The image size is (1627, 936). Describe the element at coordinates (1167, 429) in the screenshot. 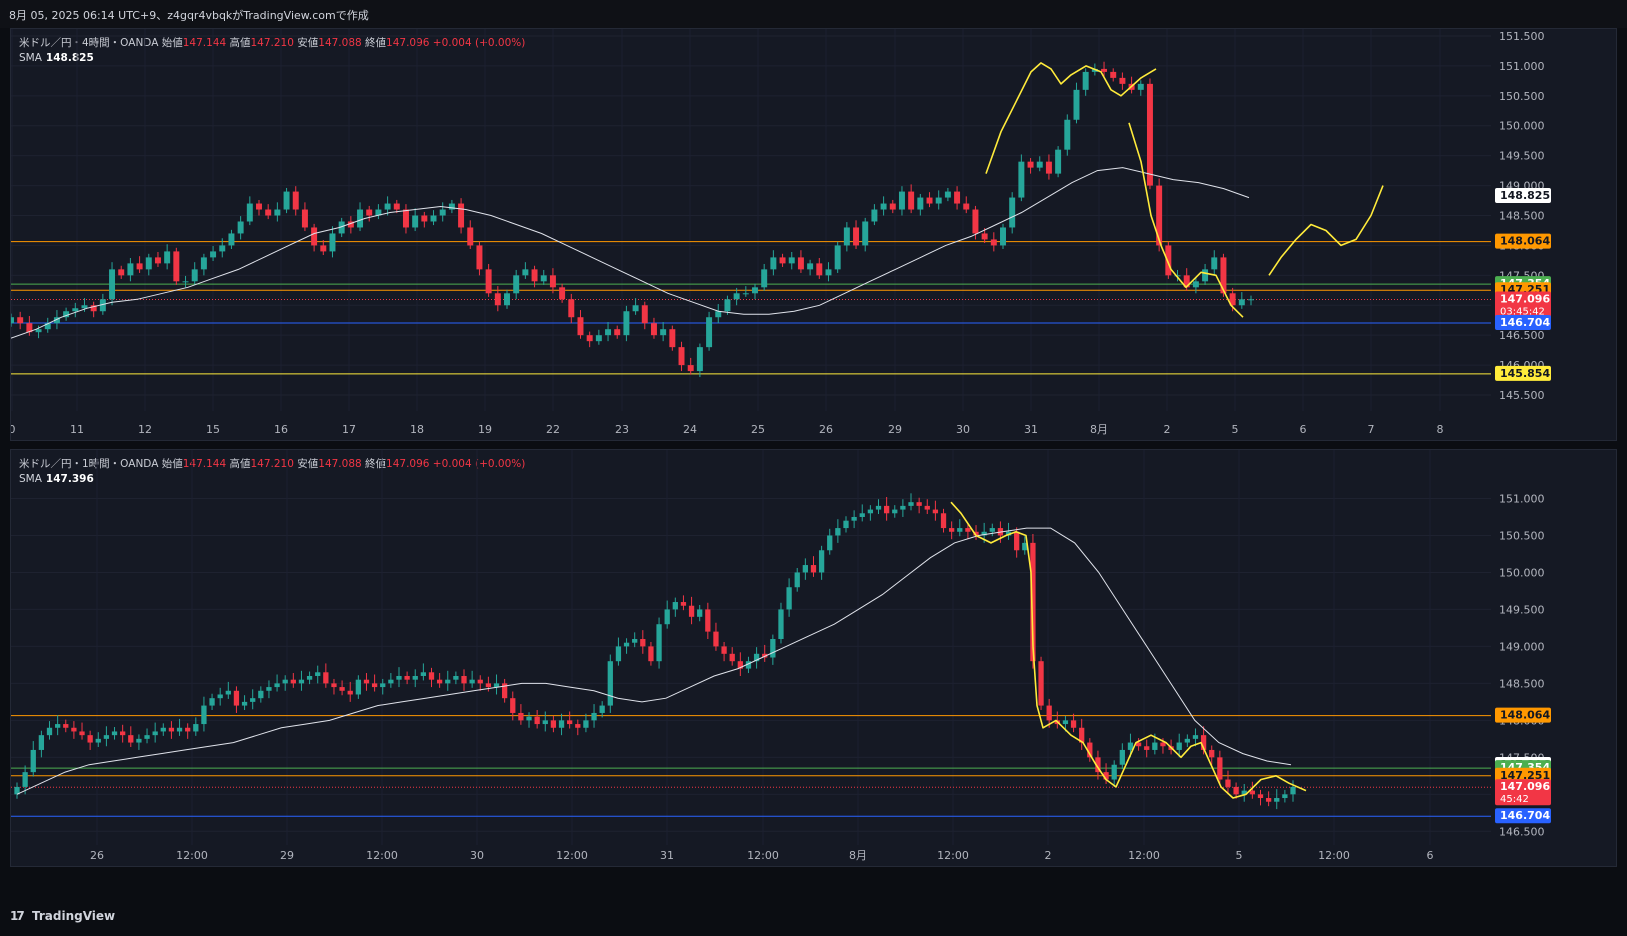

I see `x-tick-label: 2` at that location.